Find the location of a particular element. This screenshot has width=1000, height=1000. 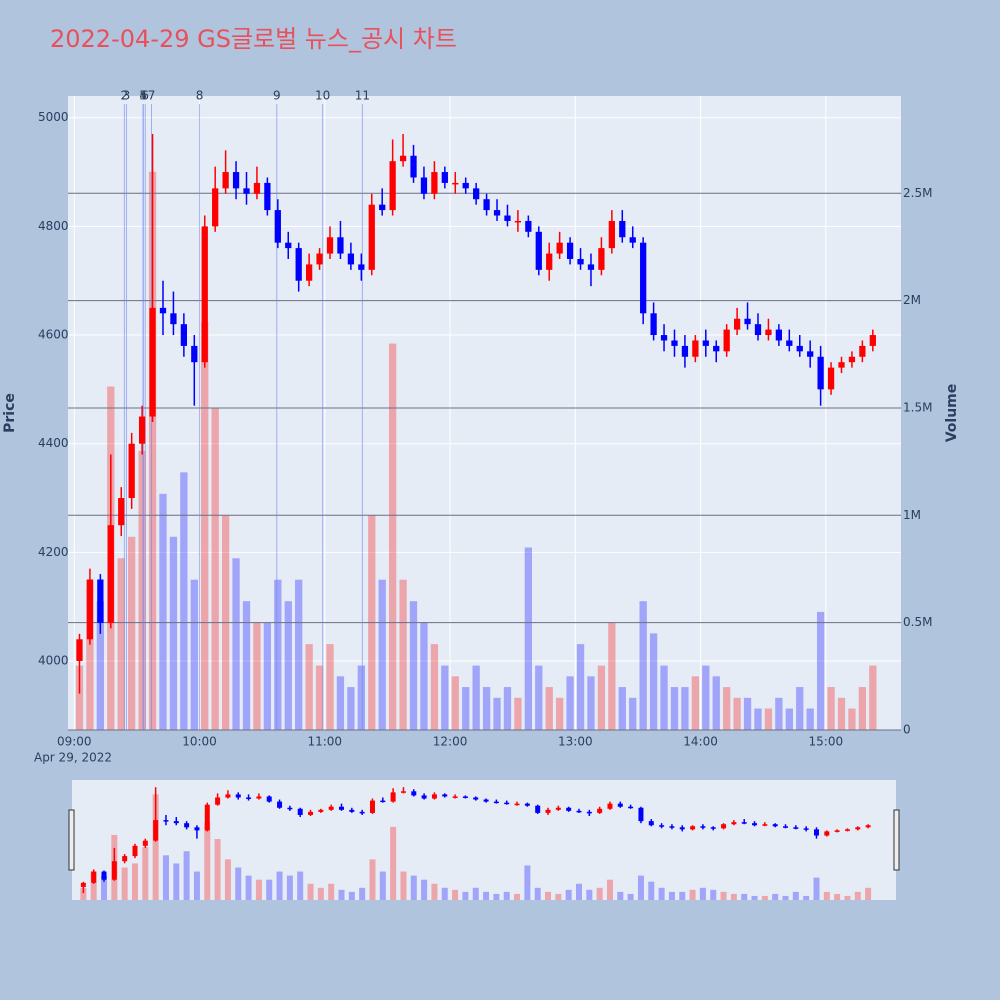

news-label: 10 is located at coordinates (322, 96).